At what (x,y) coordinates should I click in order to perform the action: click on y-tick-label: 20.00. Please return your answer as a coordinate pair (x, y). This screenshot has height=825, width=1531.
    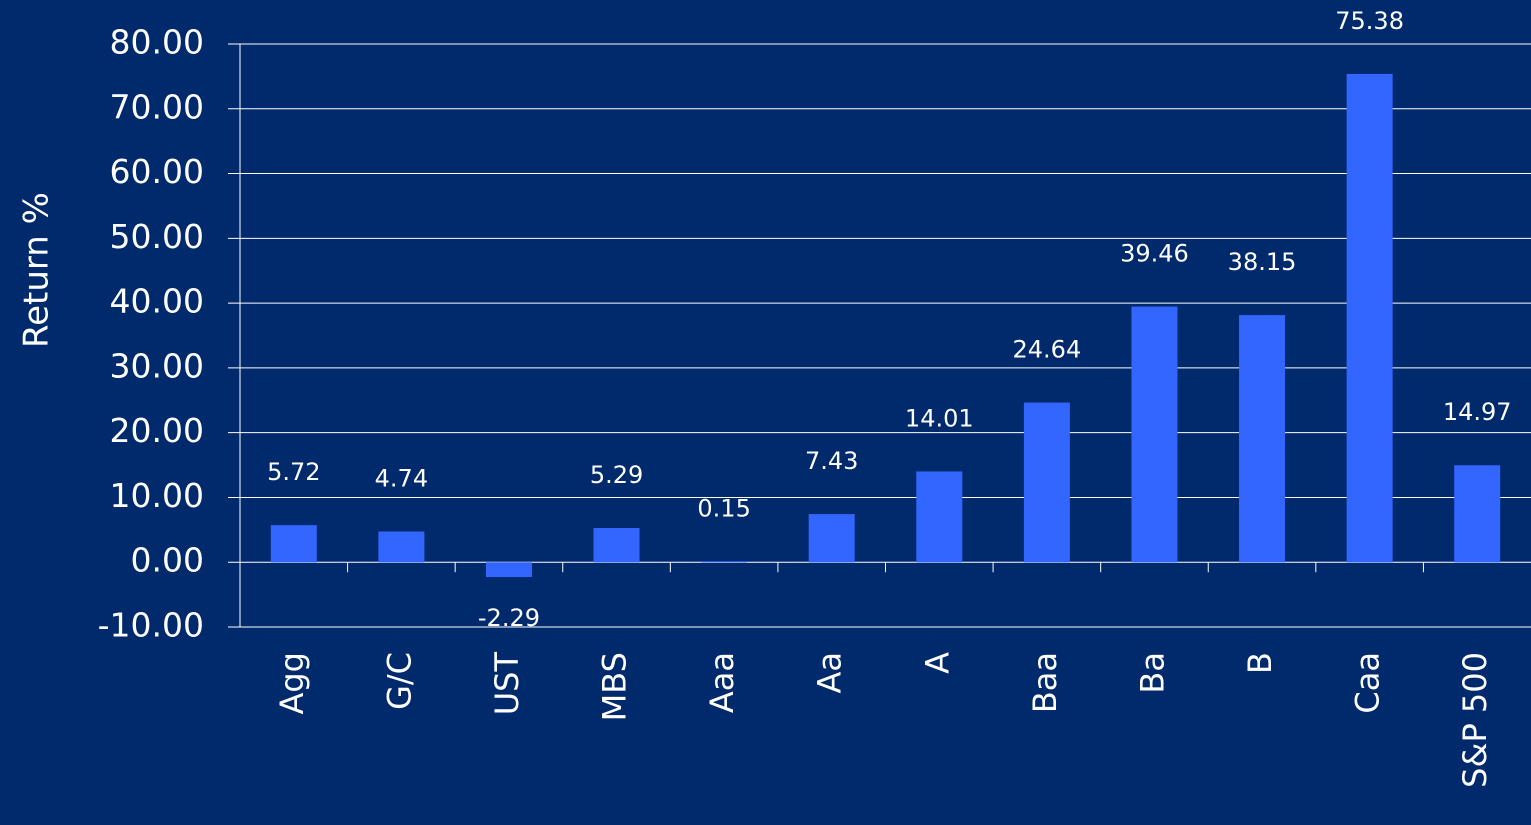
    Looking at the image, I should click on (157, 430).